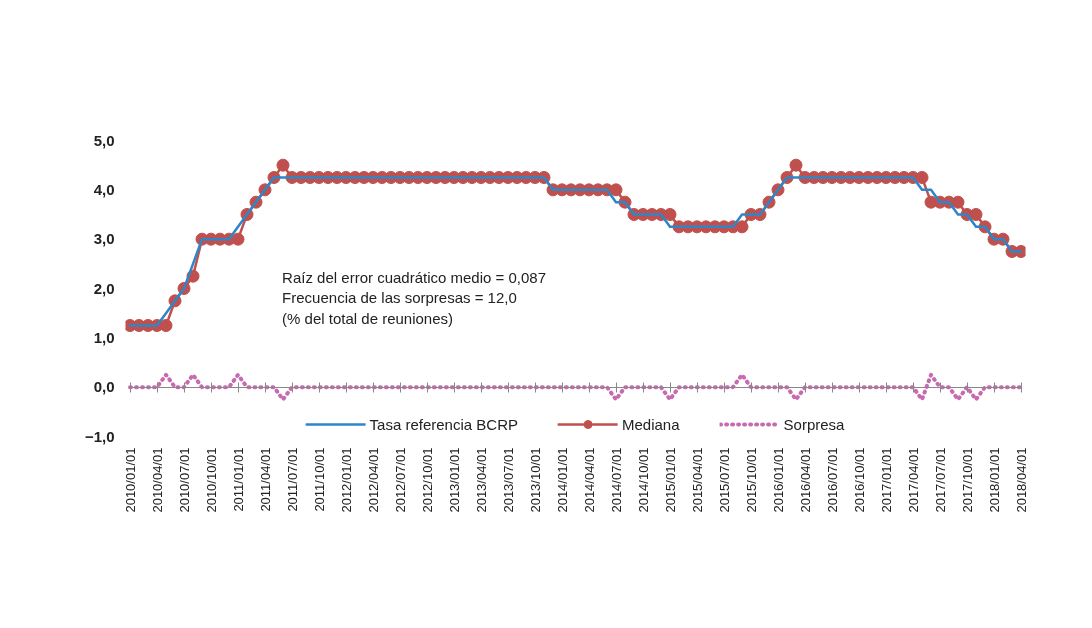 The image size is (1092, 628). What do you see at coordinates (99, 436) in the screenshot?
I see `y-tick-label: −1,0` at bounding box center [99, 436].